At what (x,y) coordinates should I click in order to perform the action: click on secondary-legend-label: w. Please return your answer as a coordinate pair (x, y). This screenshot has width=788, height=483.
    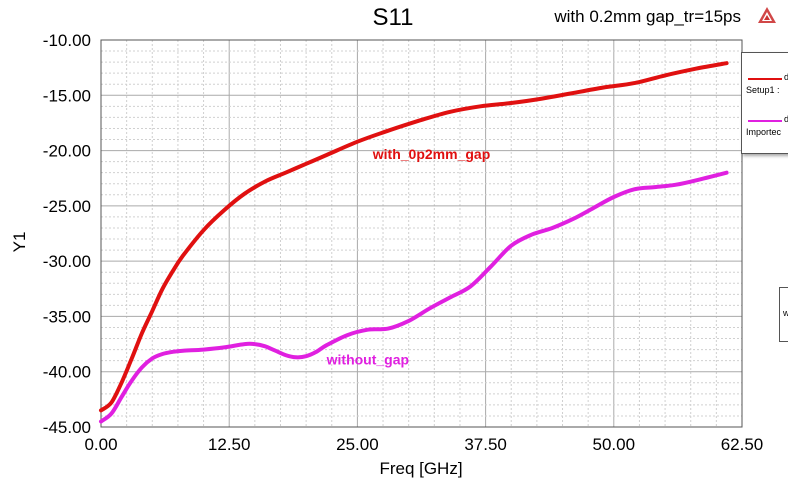
    Looking at the image, I should click on (785, 313).